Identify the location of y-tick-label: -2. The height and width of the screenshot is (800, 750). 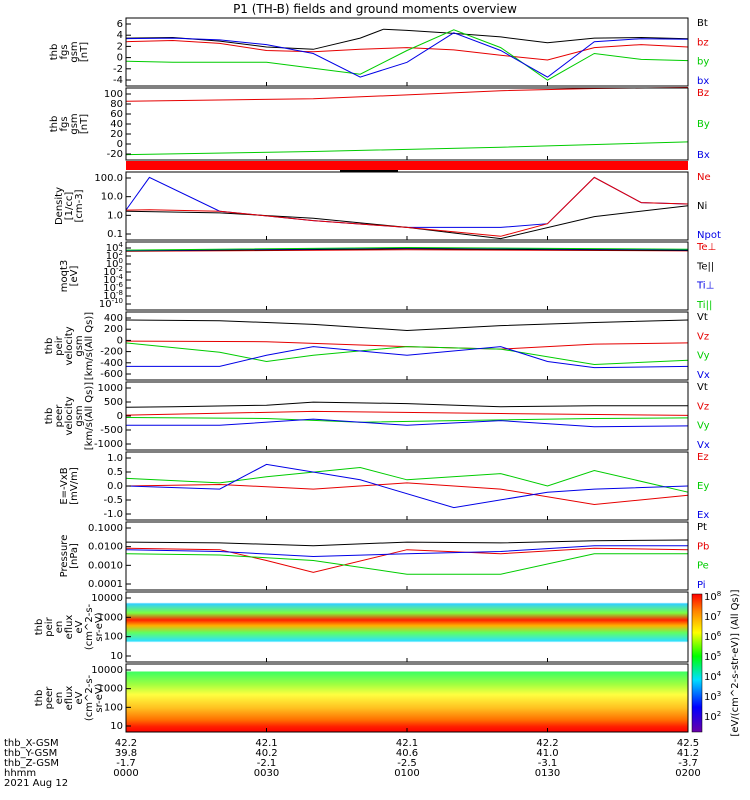
(118, 69).